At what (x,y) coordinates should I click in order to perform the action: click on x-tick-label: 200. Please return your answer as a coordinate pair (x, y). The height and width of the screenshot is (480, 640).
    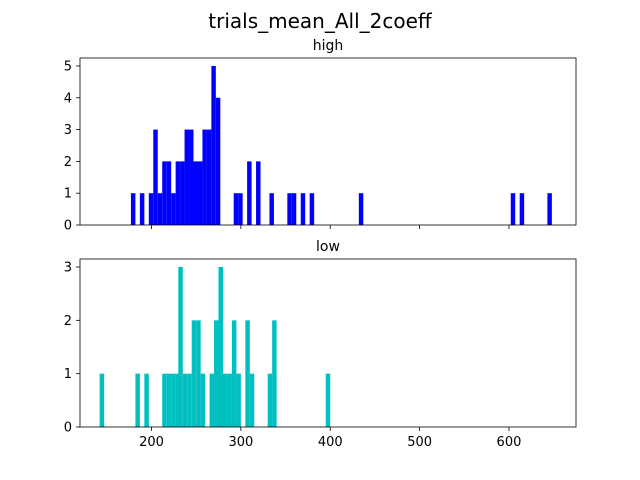
    Looking at the image, I should click on (151, 442).